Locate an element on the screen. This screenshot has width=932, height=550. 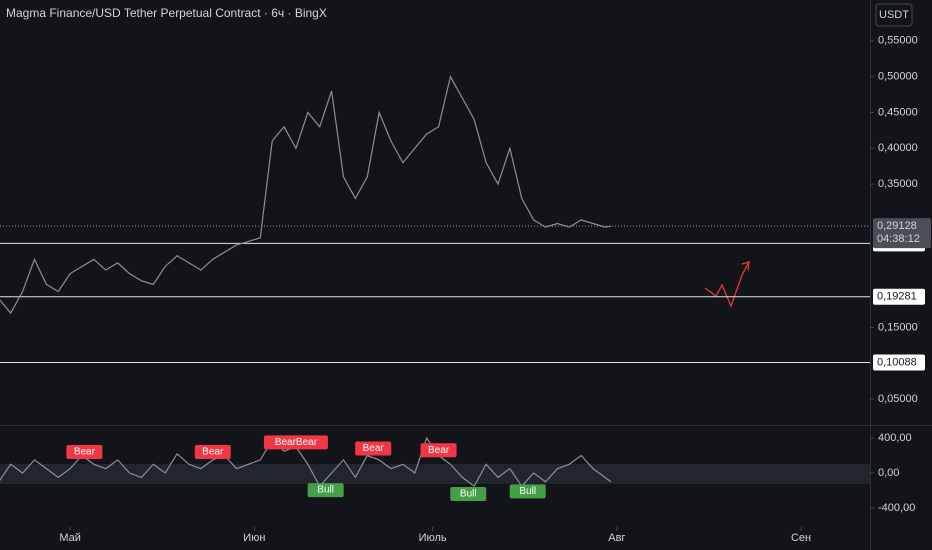
annotation-label: BearBear is located at coordinates (296, 442).